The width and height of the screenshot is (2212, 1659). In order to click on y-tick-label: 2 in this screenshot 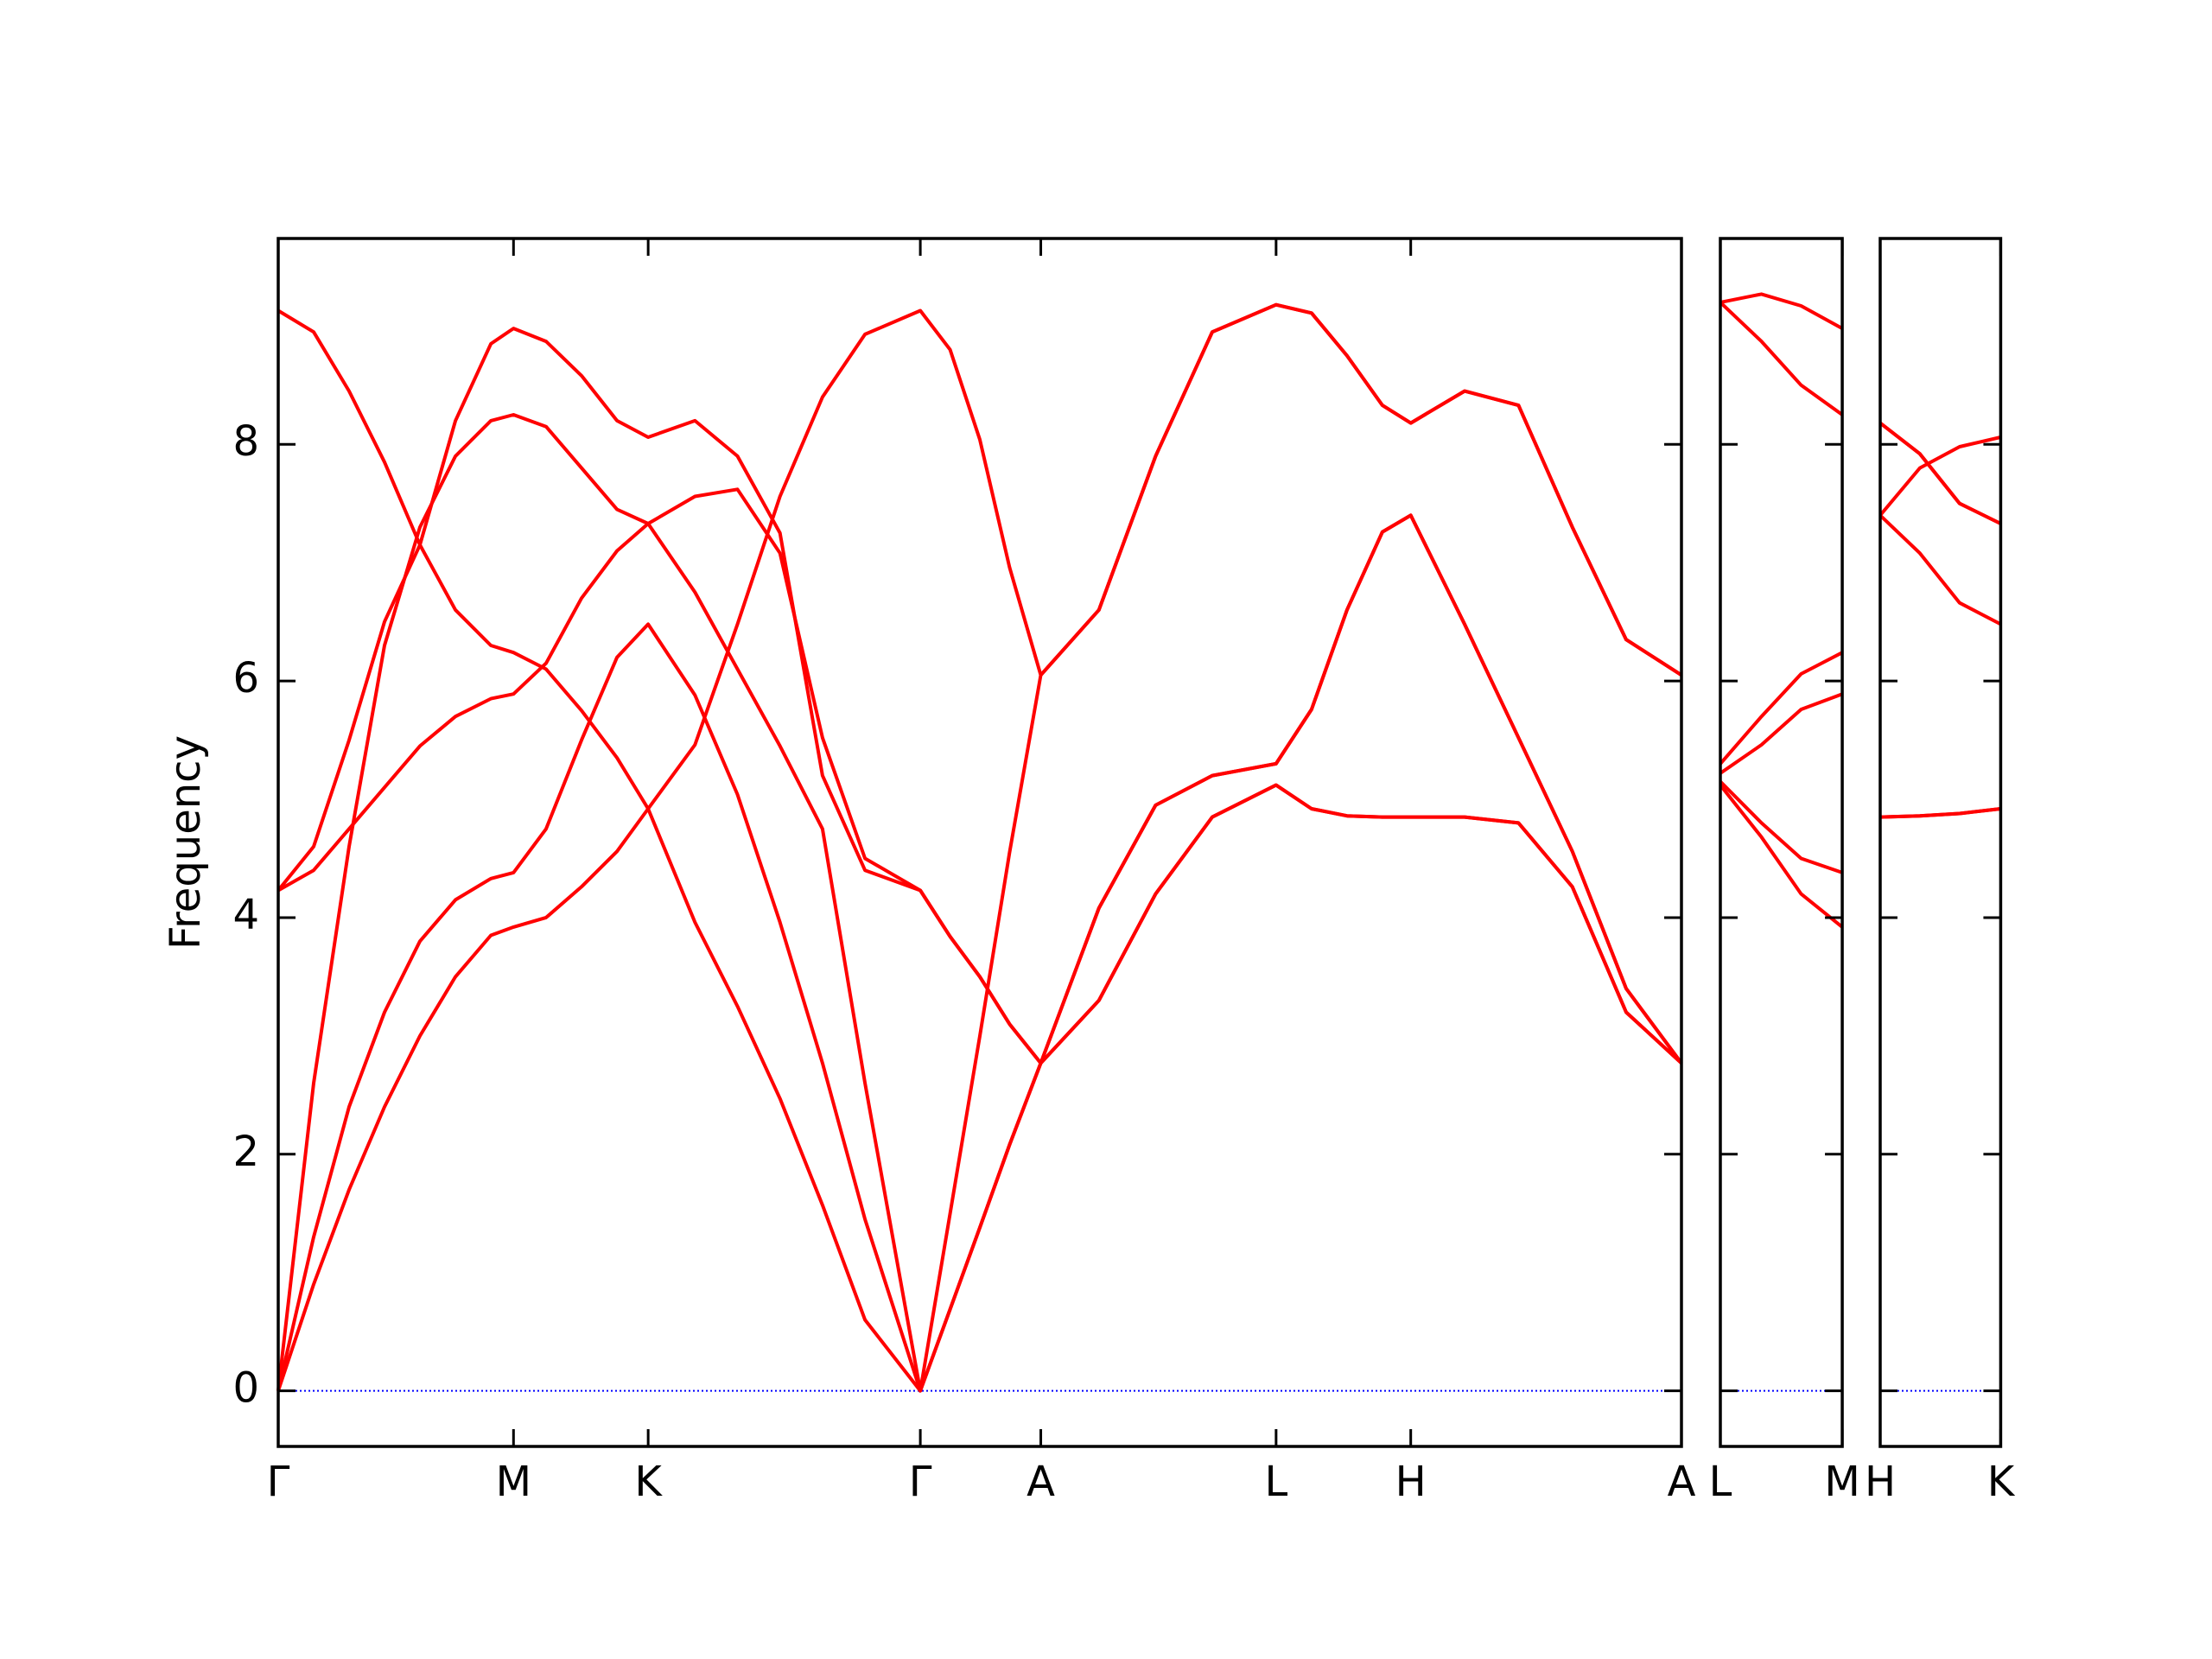, I will do `click(245, 1152)`.